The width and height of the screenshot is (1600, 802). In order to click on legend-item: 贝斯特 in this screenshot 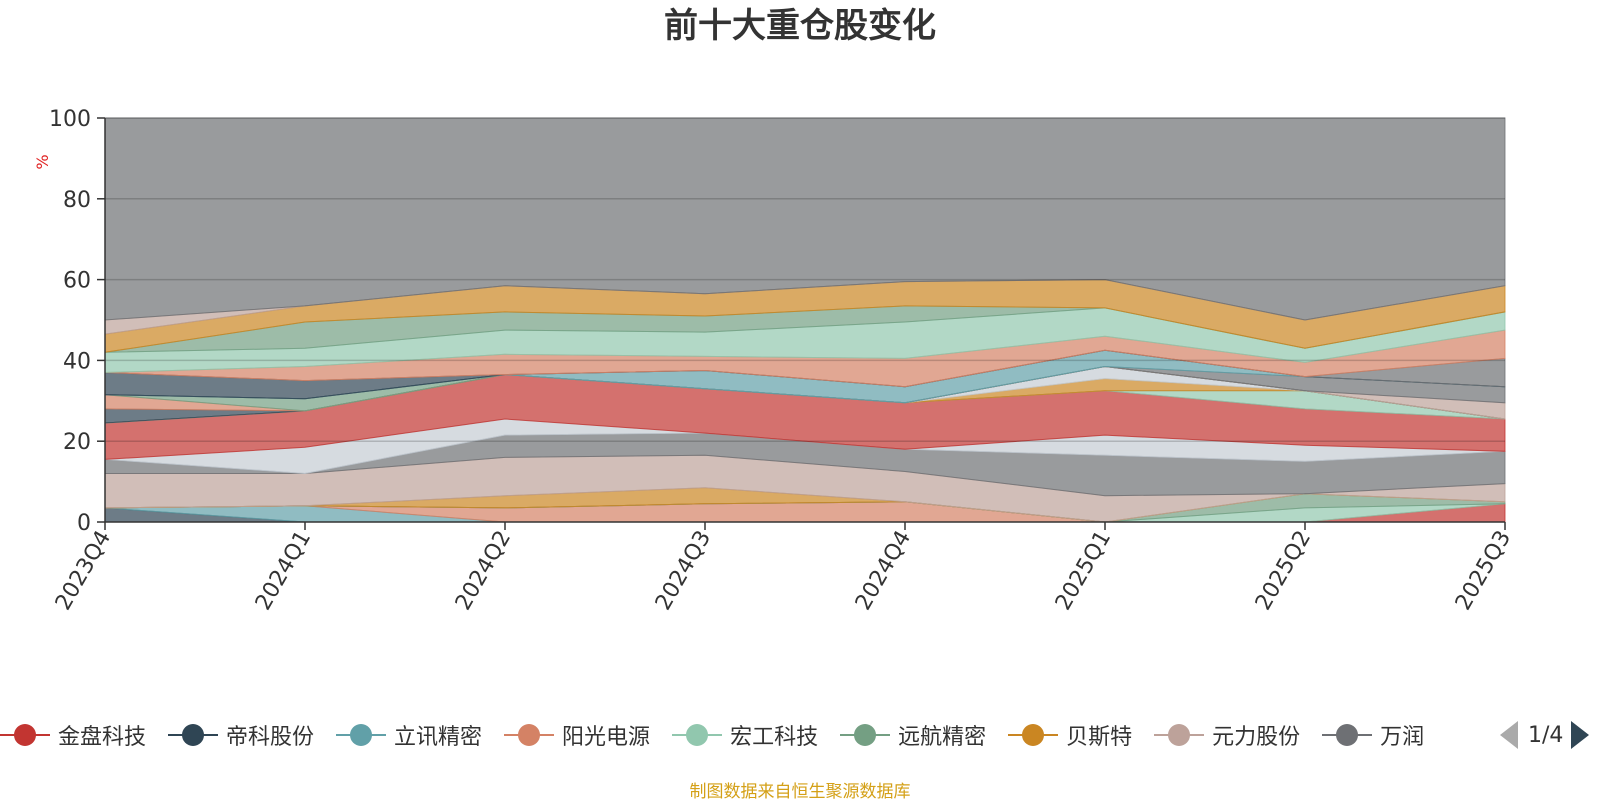, I will do `click(1070, 735)`.